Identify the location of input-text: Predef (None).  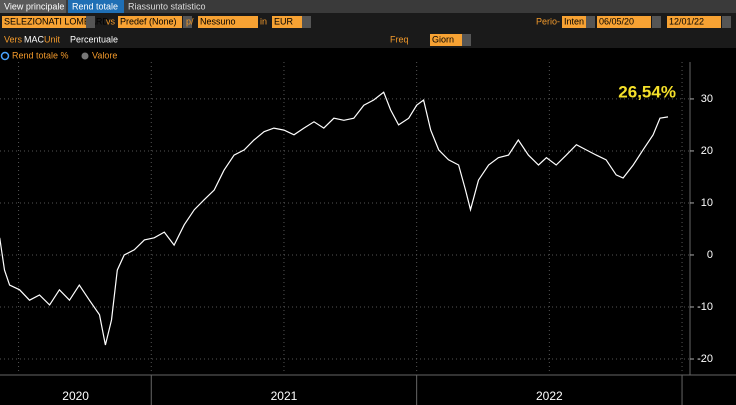
(148, 21).